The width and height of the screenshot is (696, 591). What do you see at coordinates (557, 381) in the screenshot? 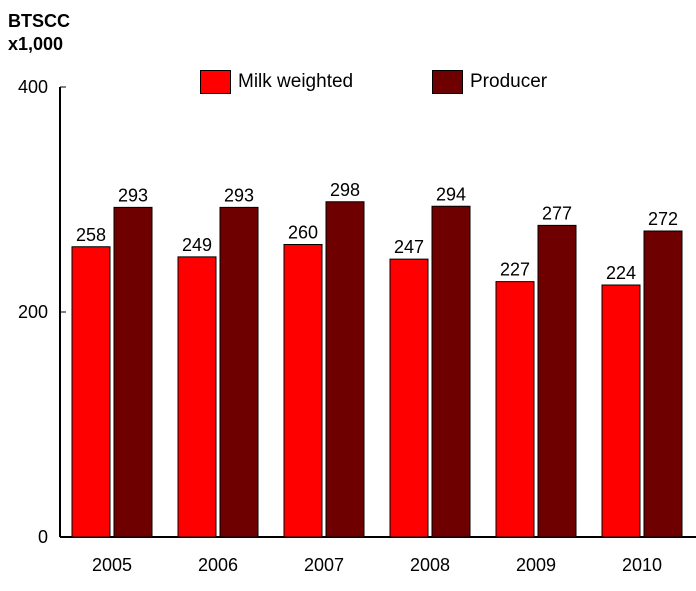
I see `bar-producer-2009` at bounding box center [557, 381].